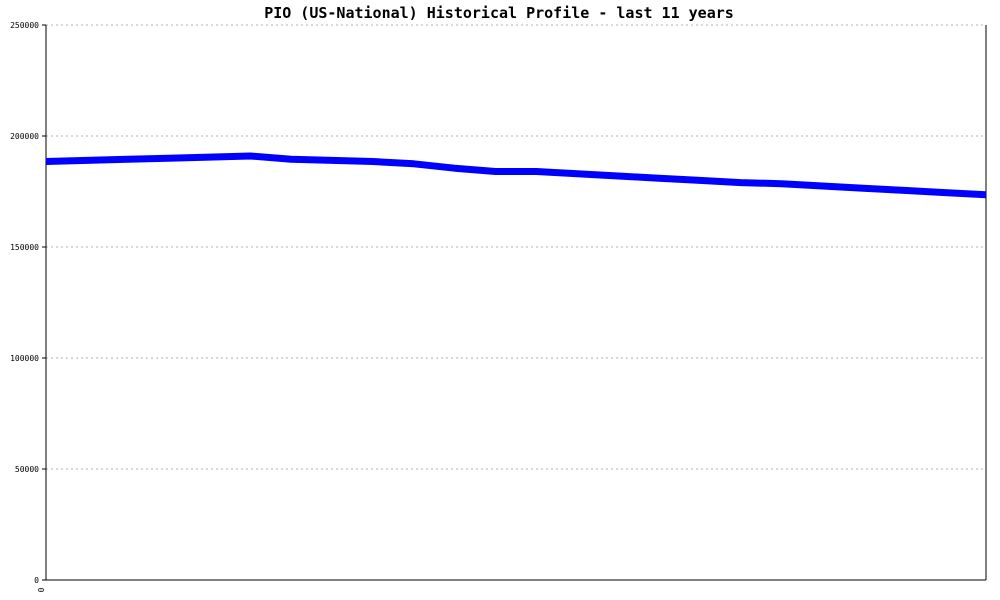 The height and width of the screenshot is (600, 1000). Describe the element at coordinates (24, 25) in the screenshot. I see `y-tick-label: 250000` at that location.